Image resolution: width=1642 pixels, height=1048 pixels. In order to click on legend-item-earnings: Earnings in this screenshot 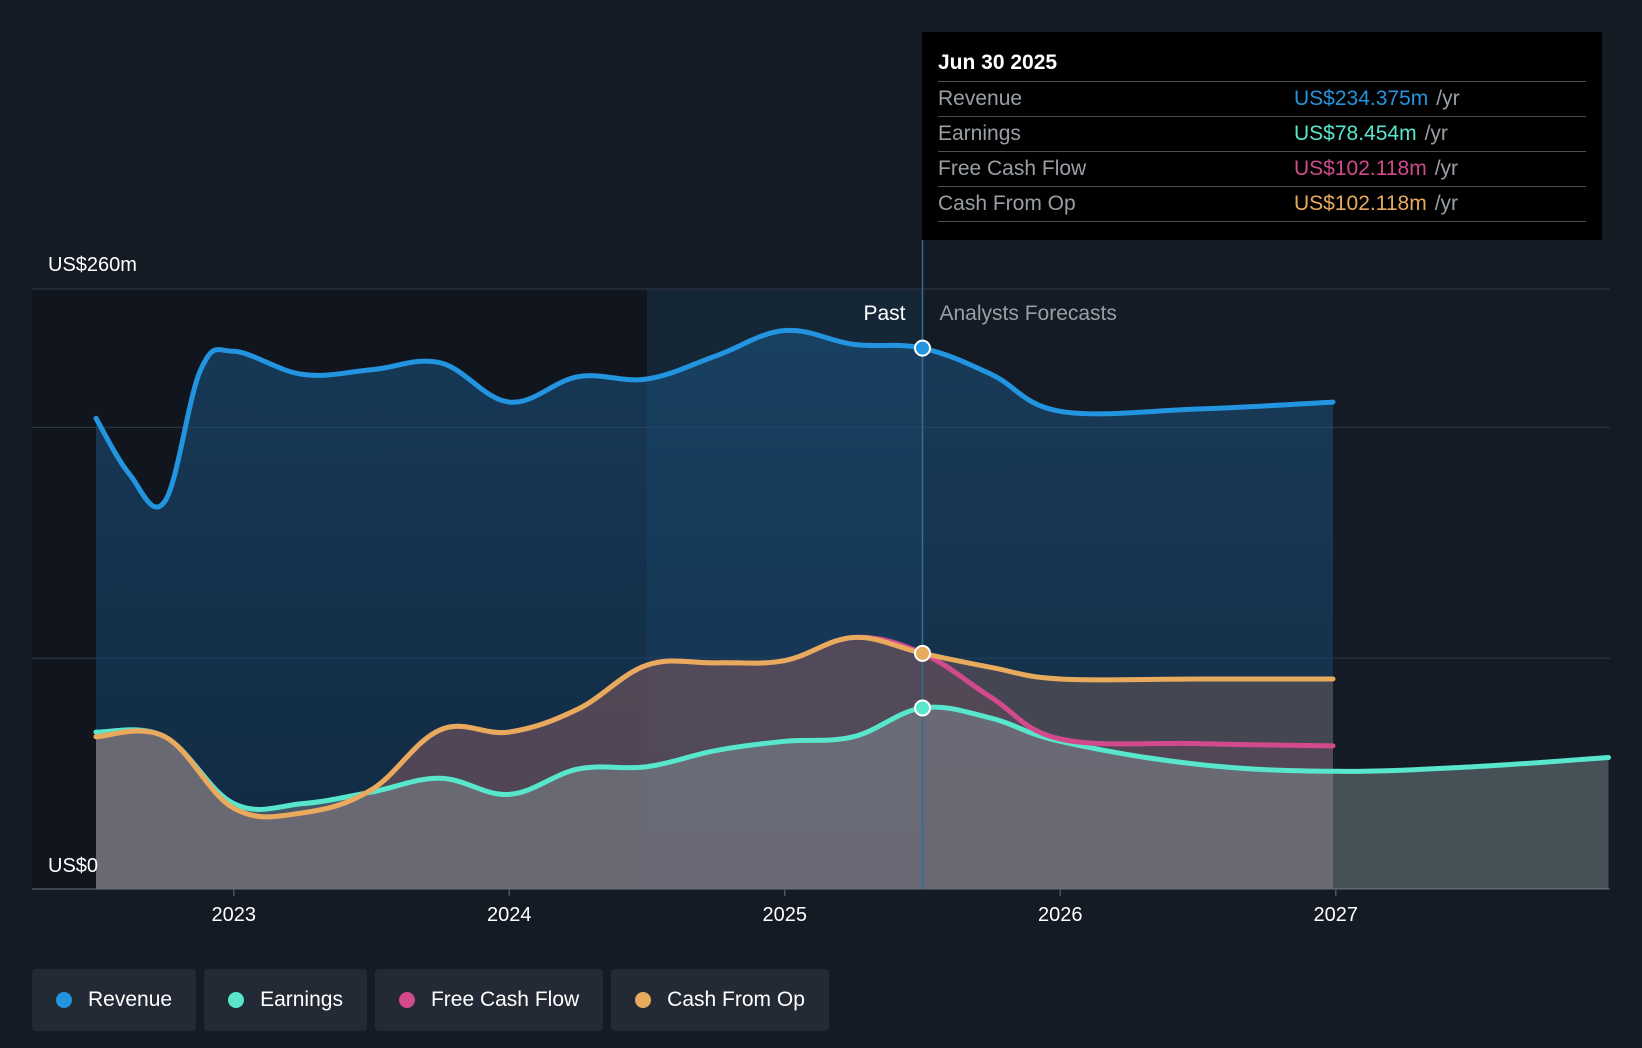, I will do `click(285, 1000)`.